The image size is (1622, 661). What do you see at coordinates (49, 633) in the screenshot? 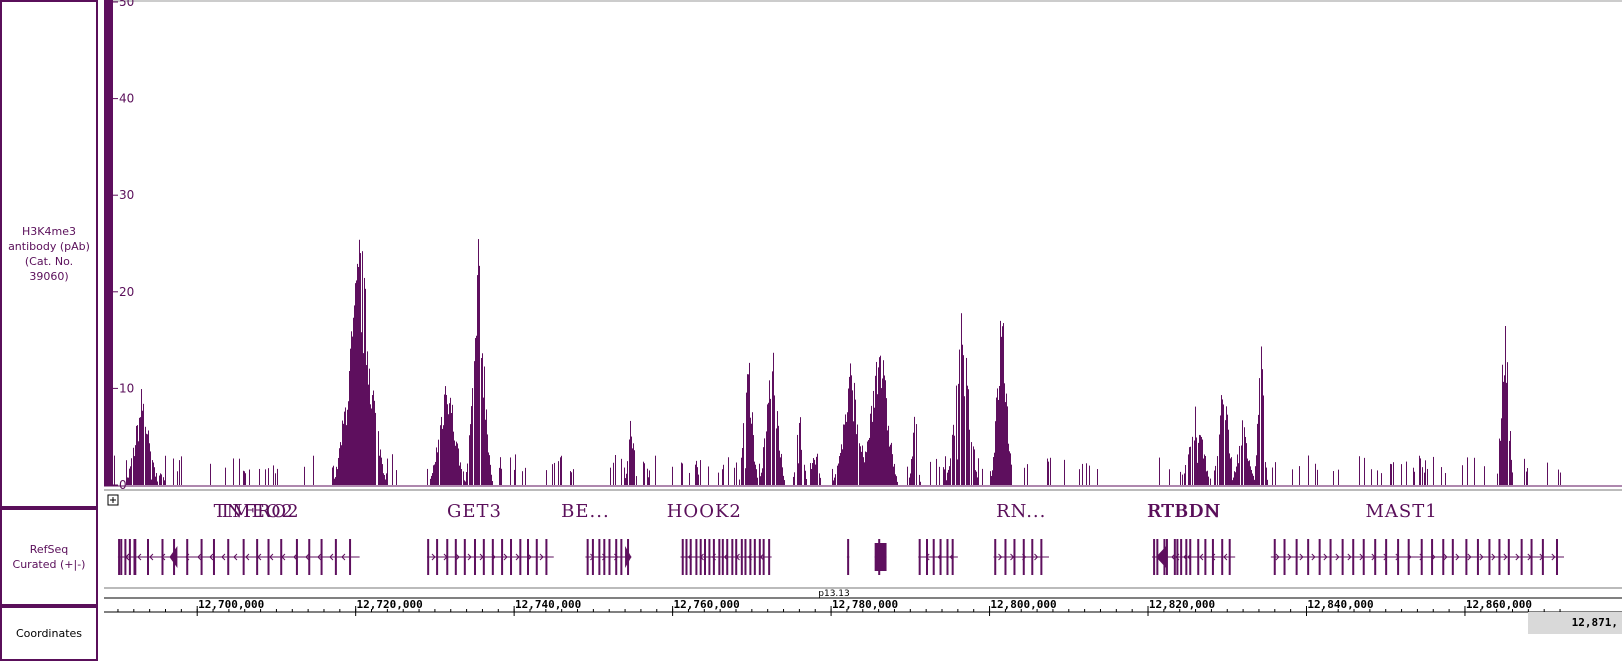
I see `coordinates-track-label: Coordinates` at bounding box center [49, 633].